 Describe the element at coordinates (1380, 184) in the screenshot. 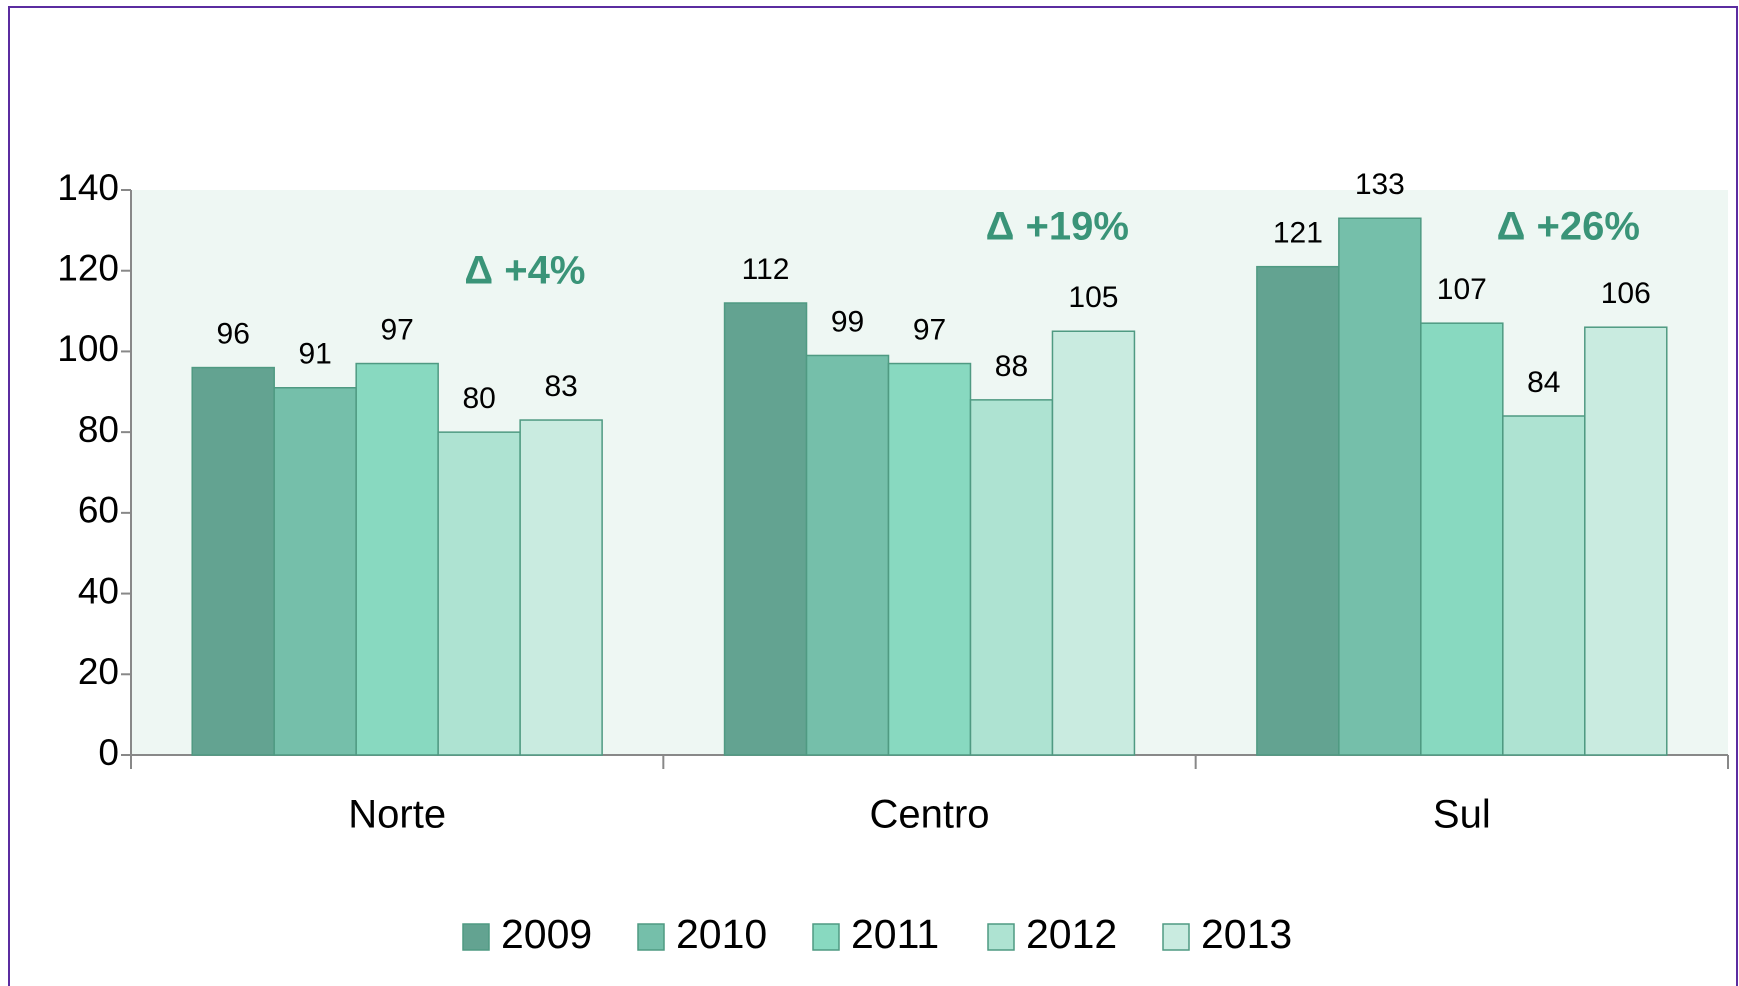

I see `data-label: 133` at that location.